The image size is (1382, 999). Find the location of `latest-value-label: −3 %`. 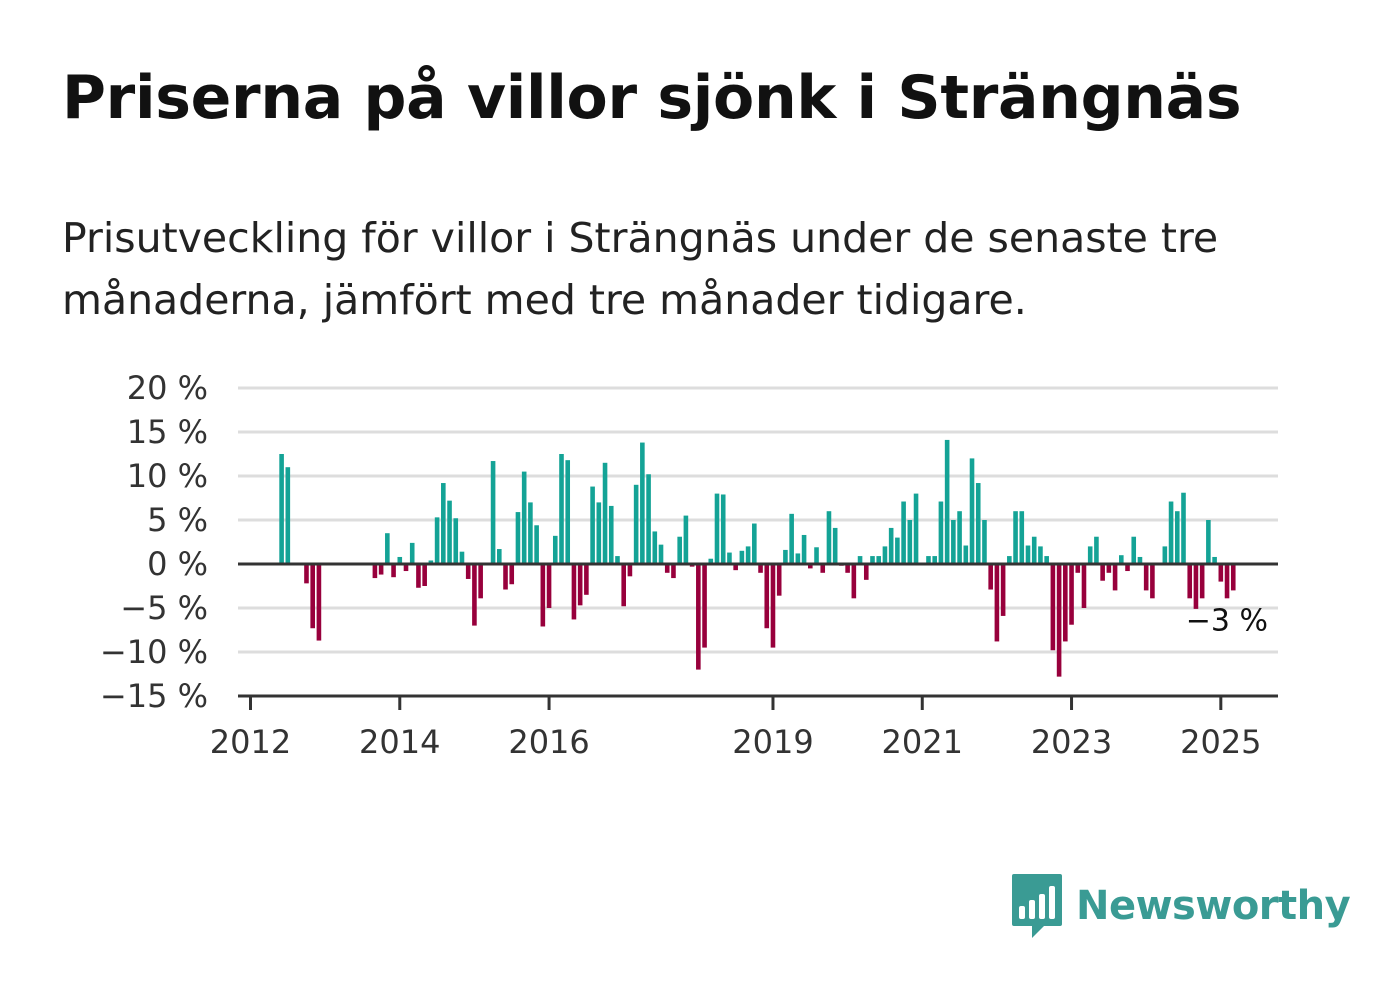

latest-value-label: −3 % is located at coordinates (1227, 620).